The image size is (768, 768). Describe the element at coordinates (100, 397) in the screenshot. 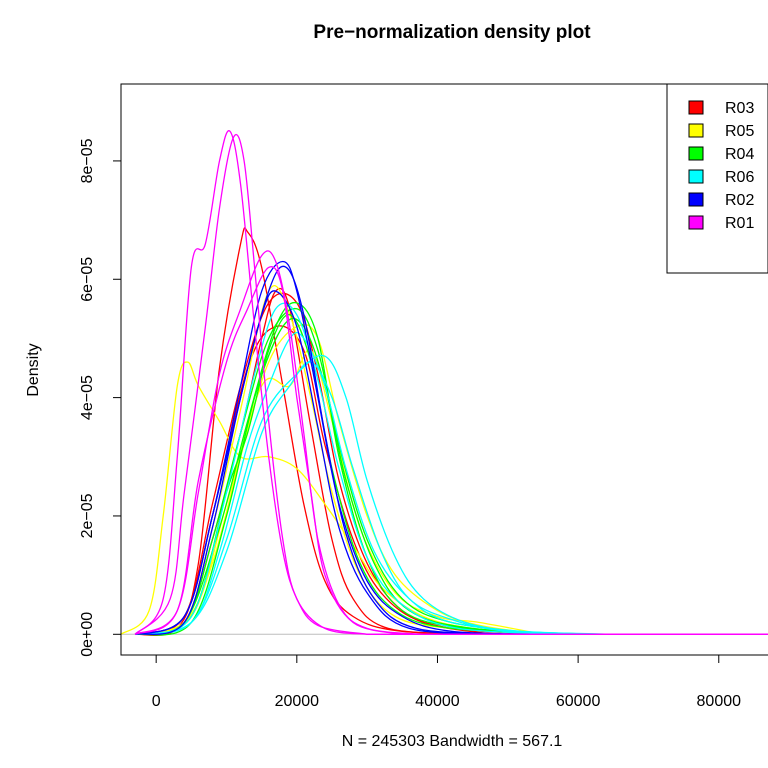

I see `y-axis: 0e+00 2e−05 4e−05 6e−05 8e−05` at that location.